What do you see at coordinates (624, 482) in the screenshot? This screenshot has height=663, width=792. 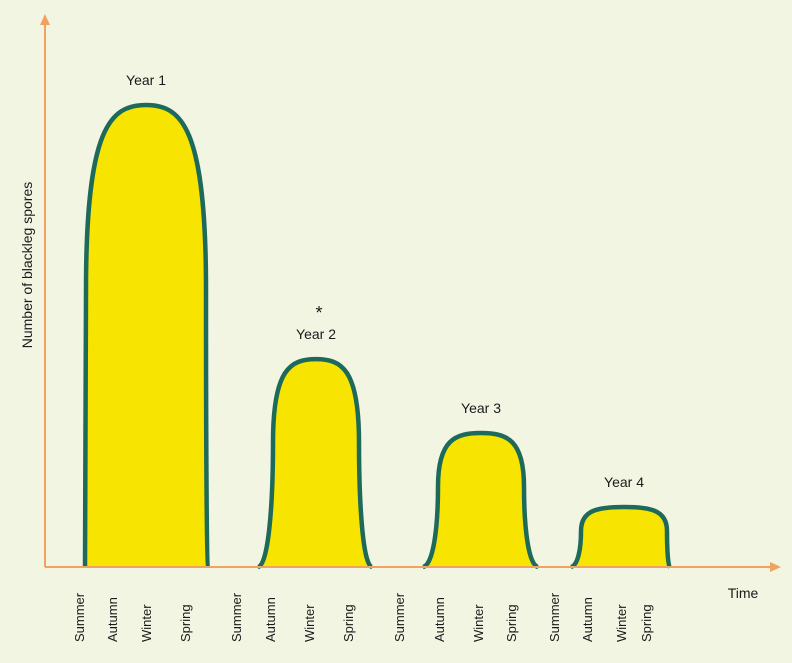 I see `peak-label-4: Year 4` at bounding box center [624, 482].